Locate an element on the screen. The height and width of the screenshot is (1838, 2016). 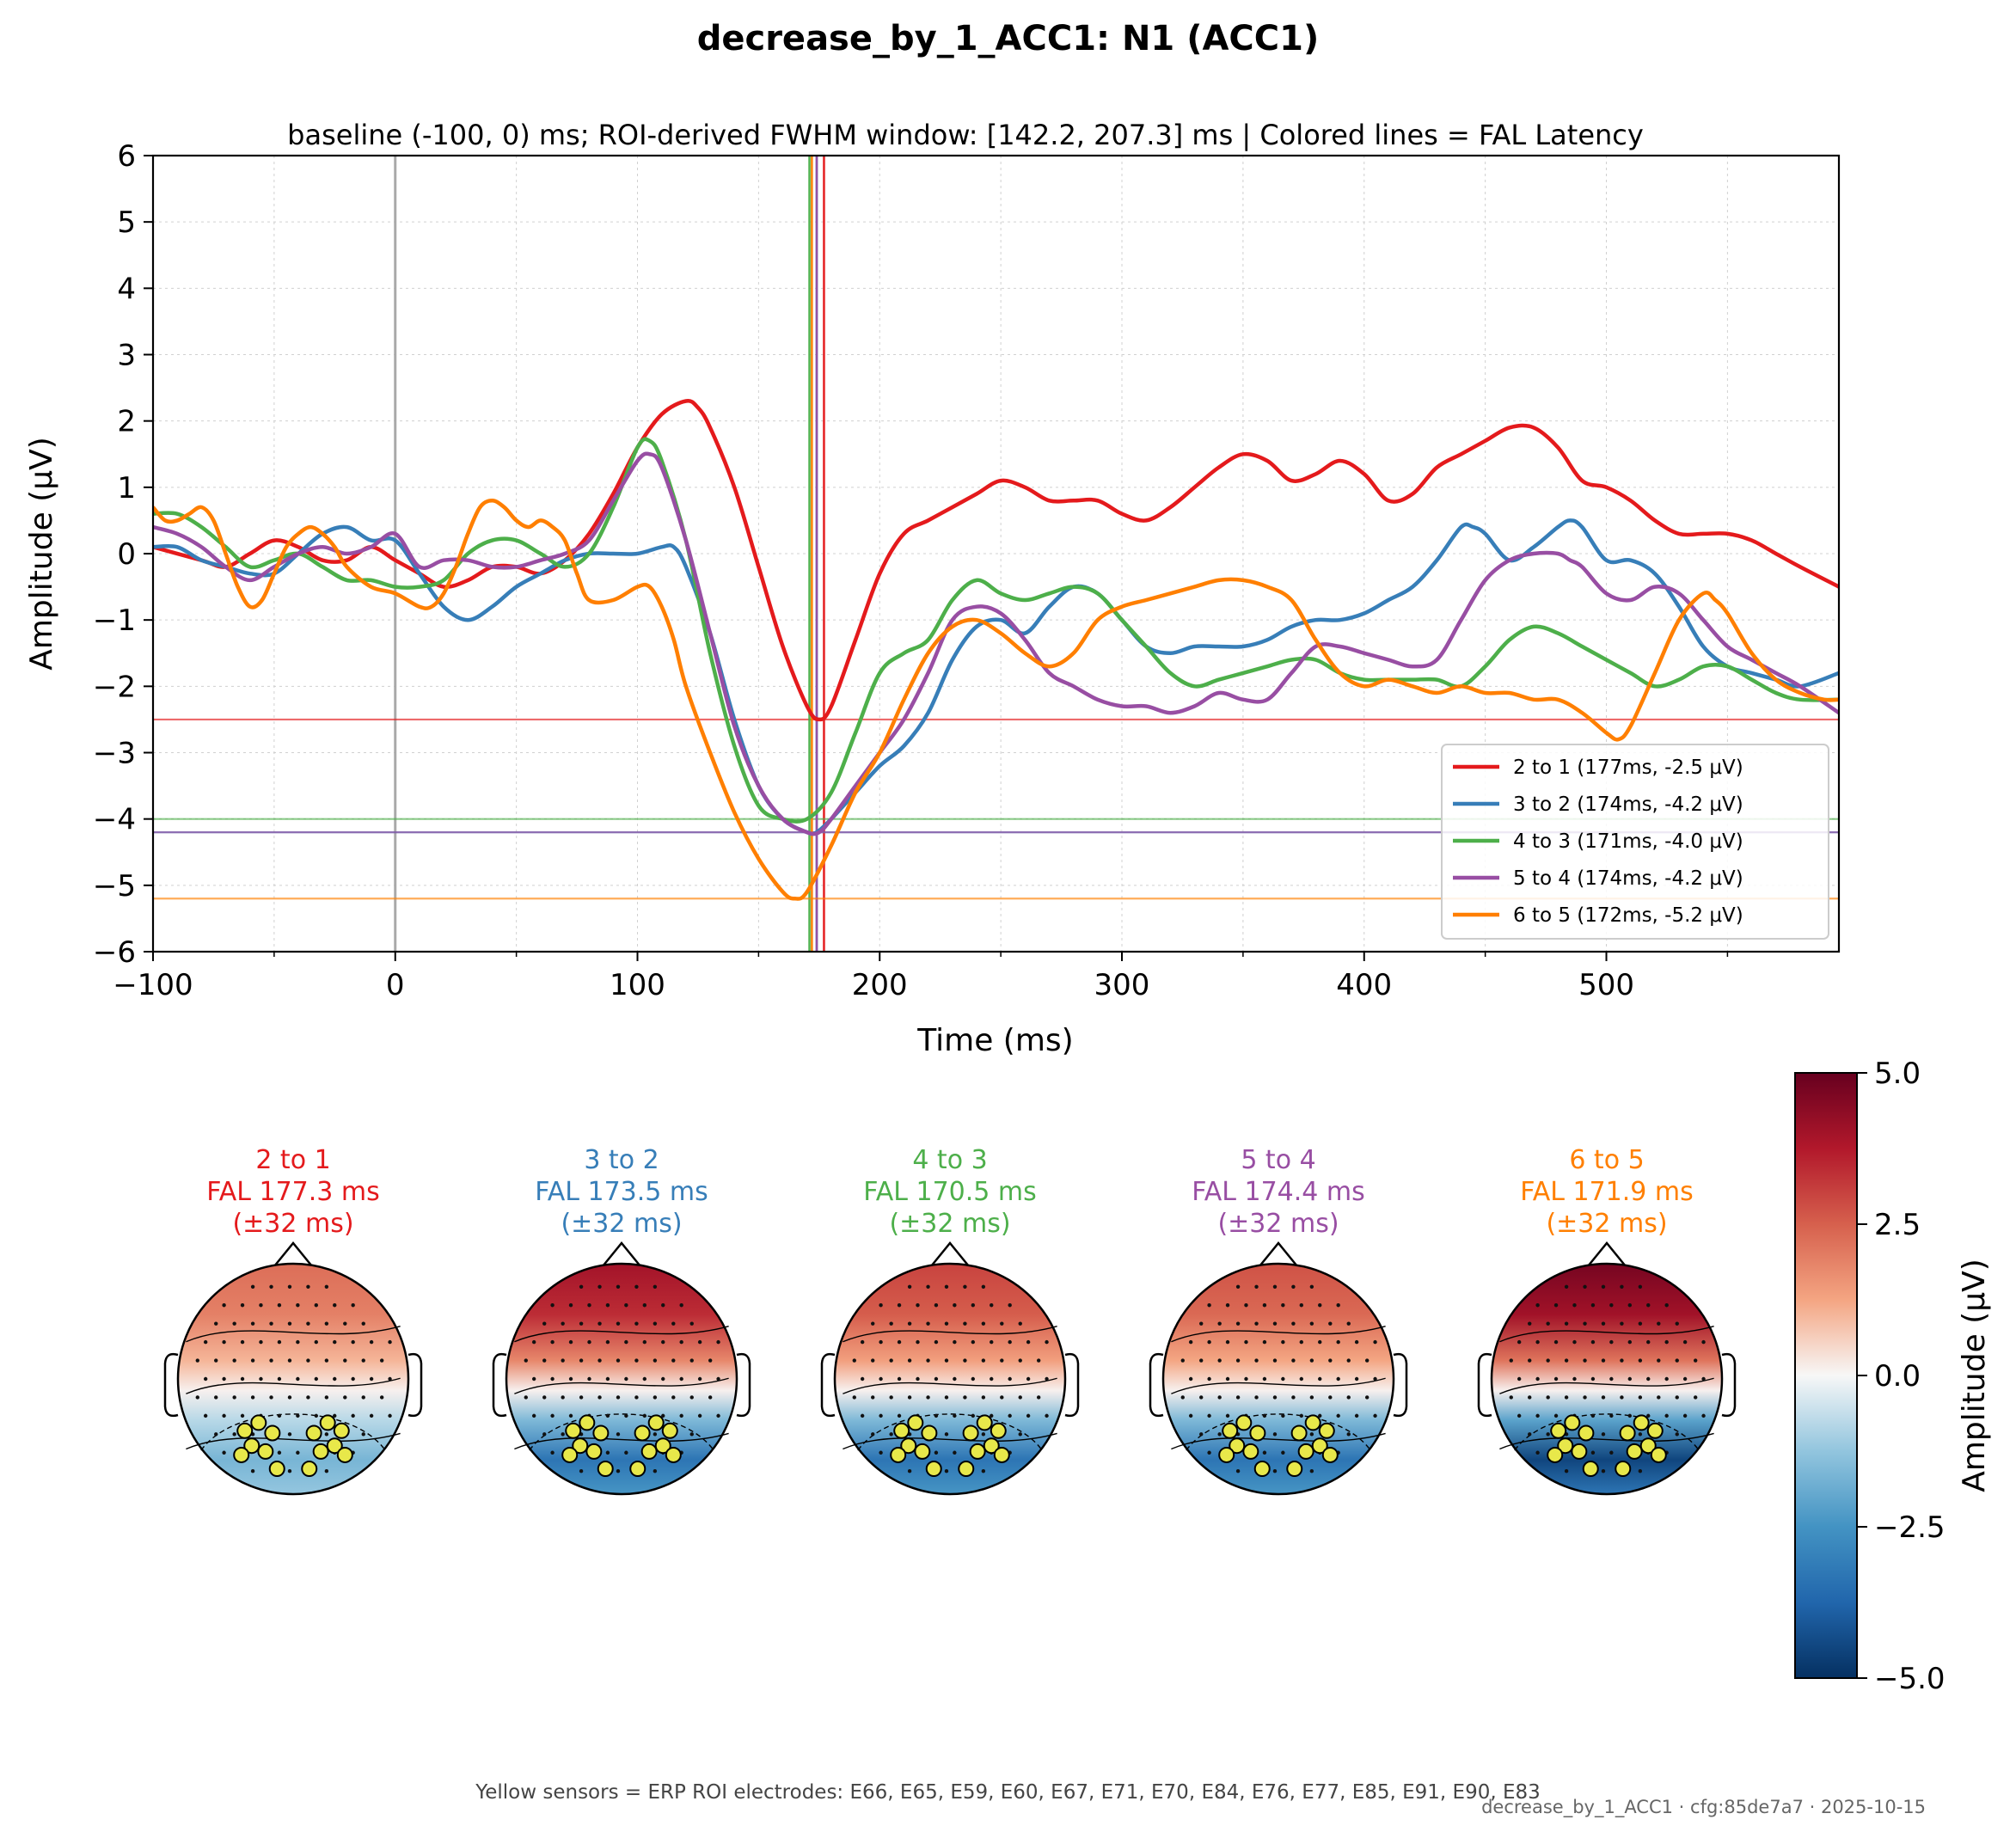
colorbar-tick-label: −5.0 is located at coordinates (1910, 1679).